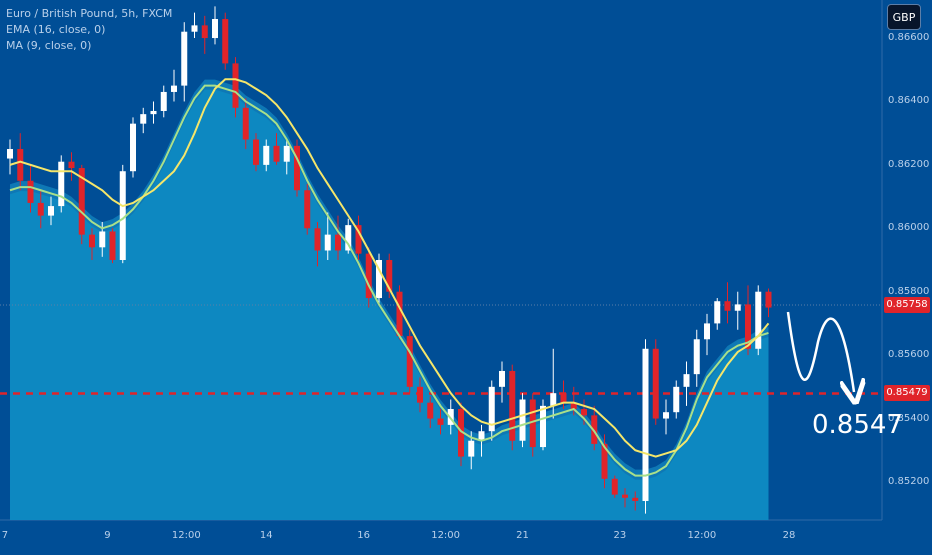 Image resolution: width=932 pixels, height=555 pixels. Describe the element at coordinates (49, 45) in the screenshot. I see `legend-ma: MA (9, close, 0)` at that location.